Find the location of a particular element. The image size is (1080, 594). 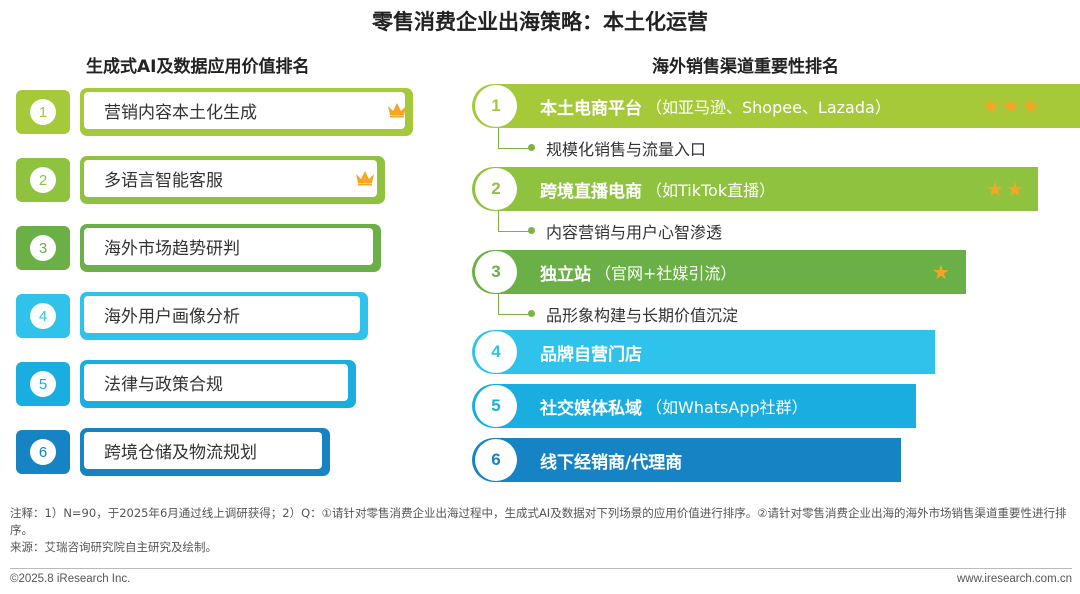

channel-name: 独立站 is located at coordinates (565, 274).